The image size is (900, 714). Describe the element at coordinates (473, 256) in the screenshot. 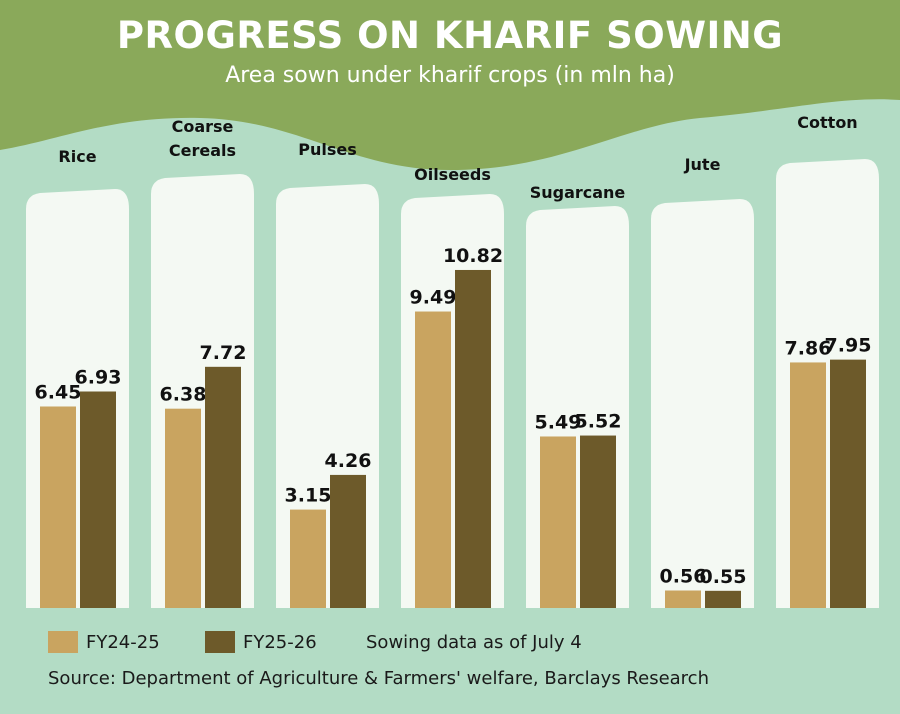

I see `data-label: 10.82` at that location.